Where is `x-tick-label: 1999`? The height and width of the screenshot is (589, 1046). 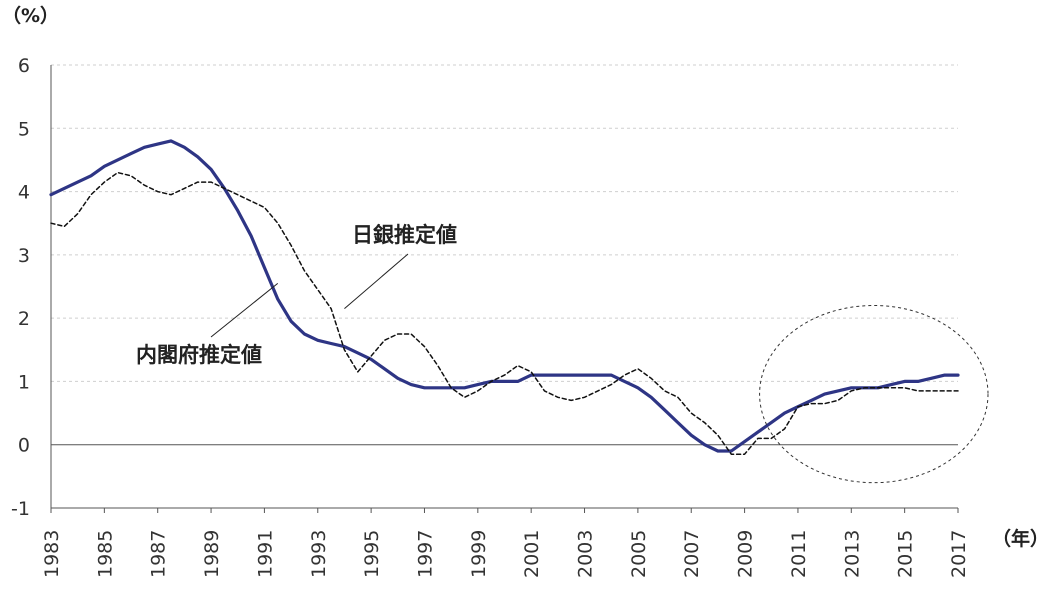 x-tick-label: 1999 is located at coordinates (479, 554).